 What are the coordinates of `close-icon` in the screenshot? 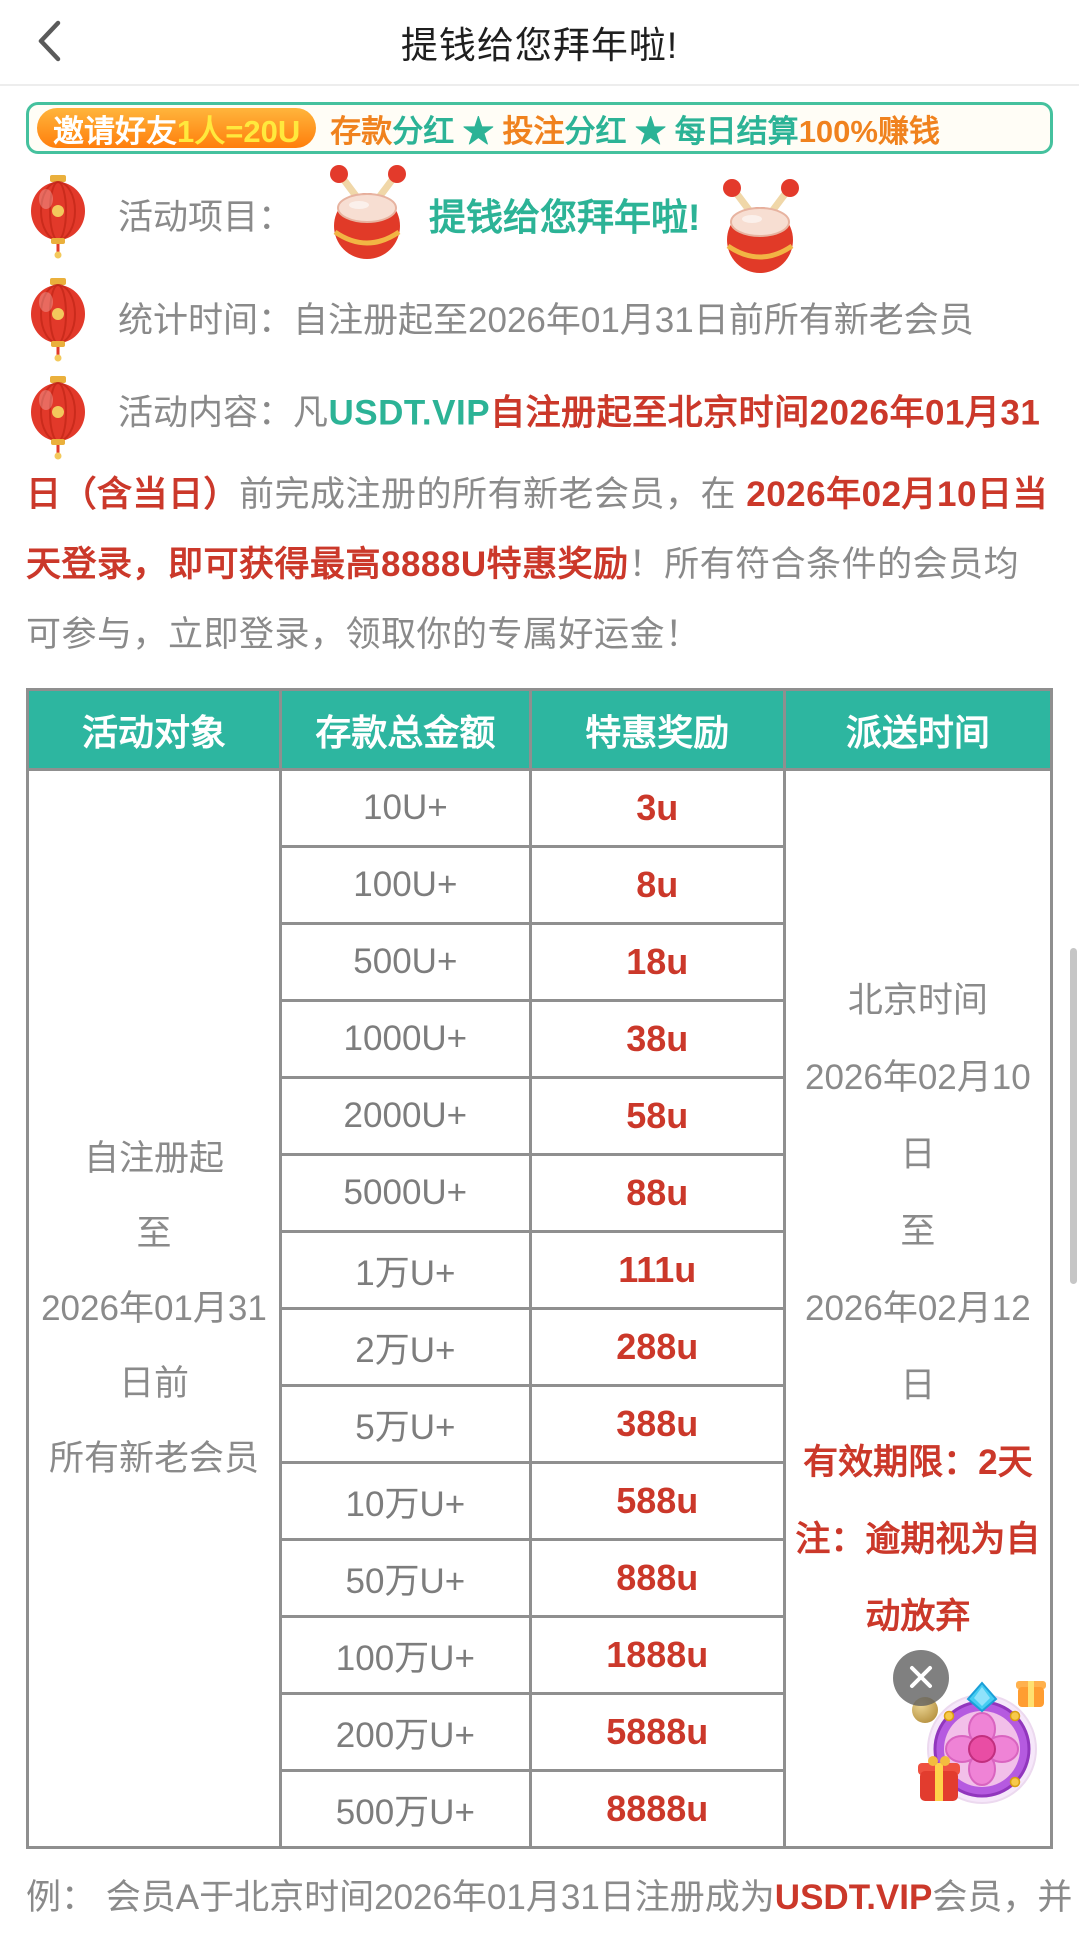 It's located at (921, 1678).